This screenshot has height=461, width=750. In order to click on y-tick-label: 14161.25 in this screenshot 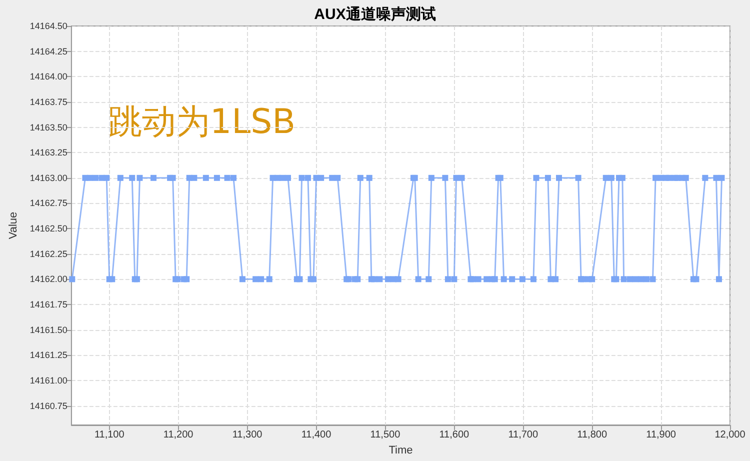, I will do `click(49, 355)`.